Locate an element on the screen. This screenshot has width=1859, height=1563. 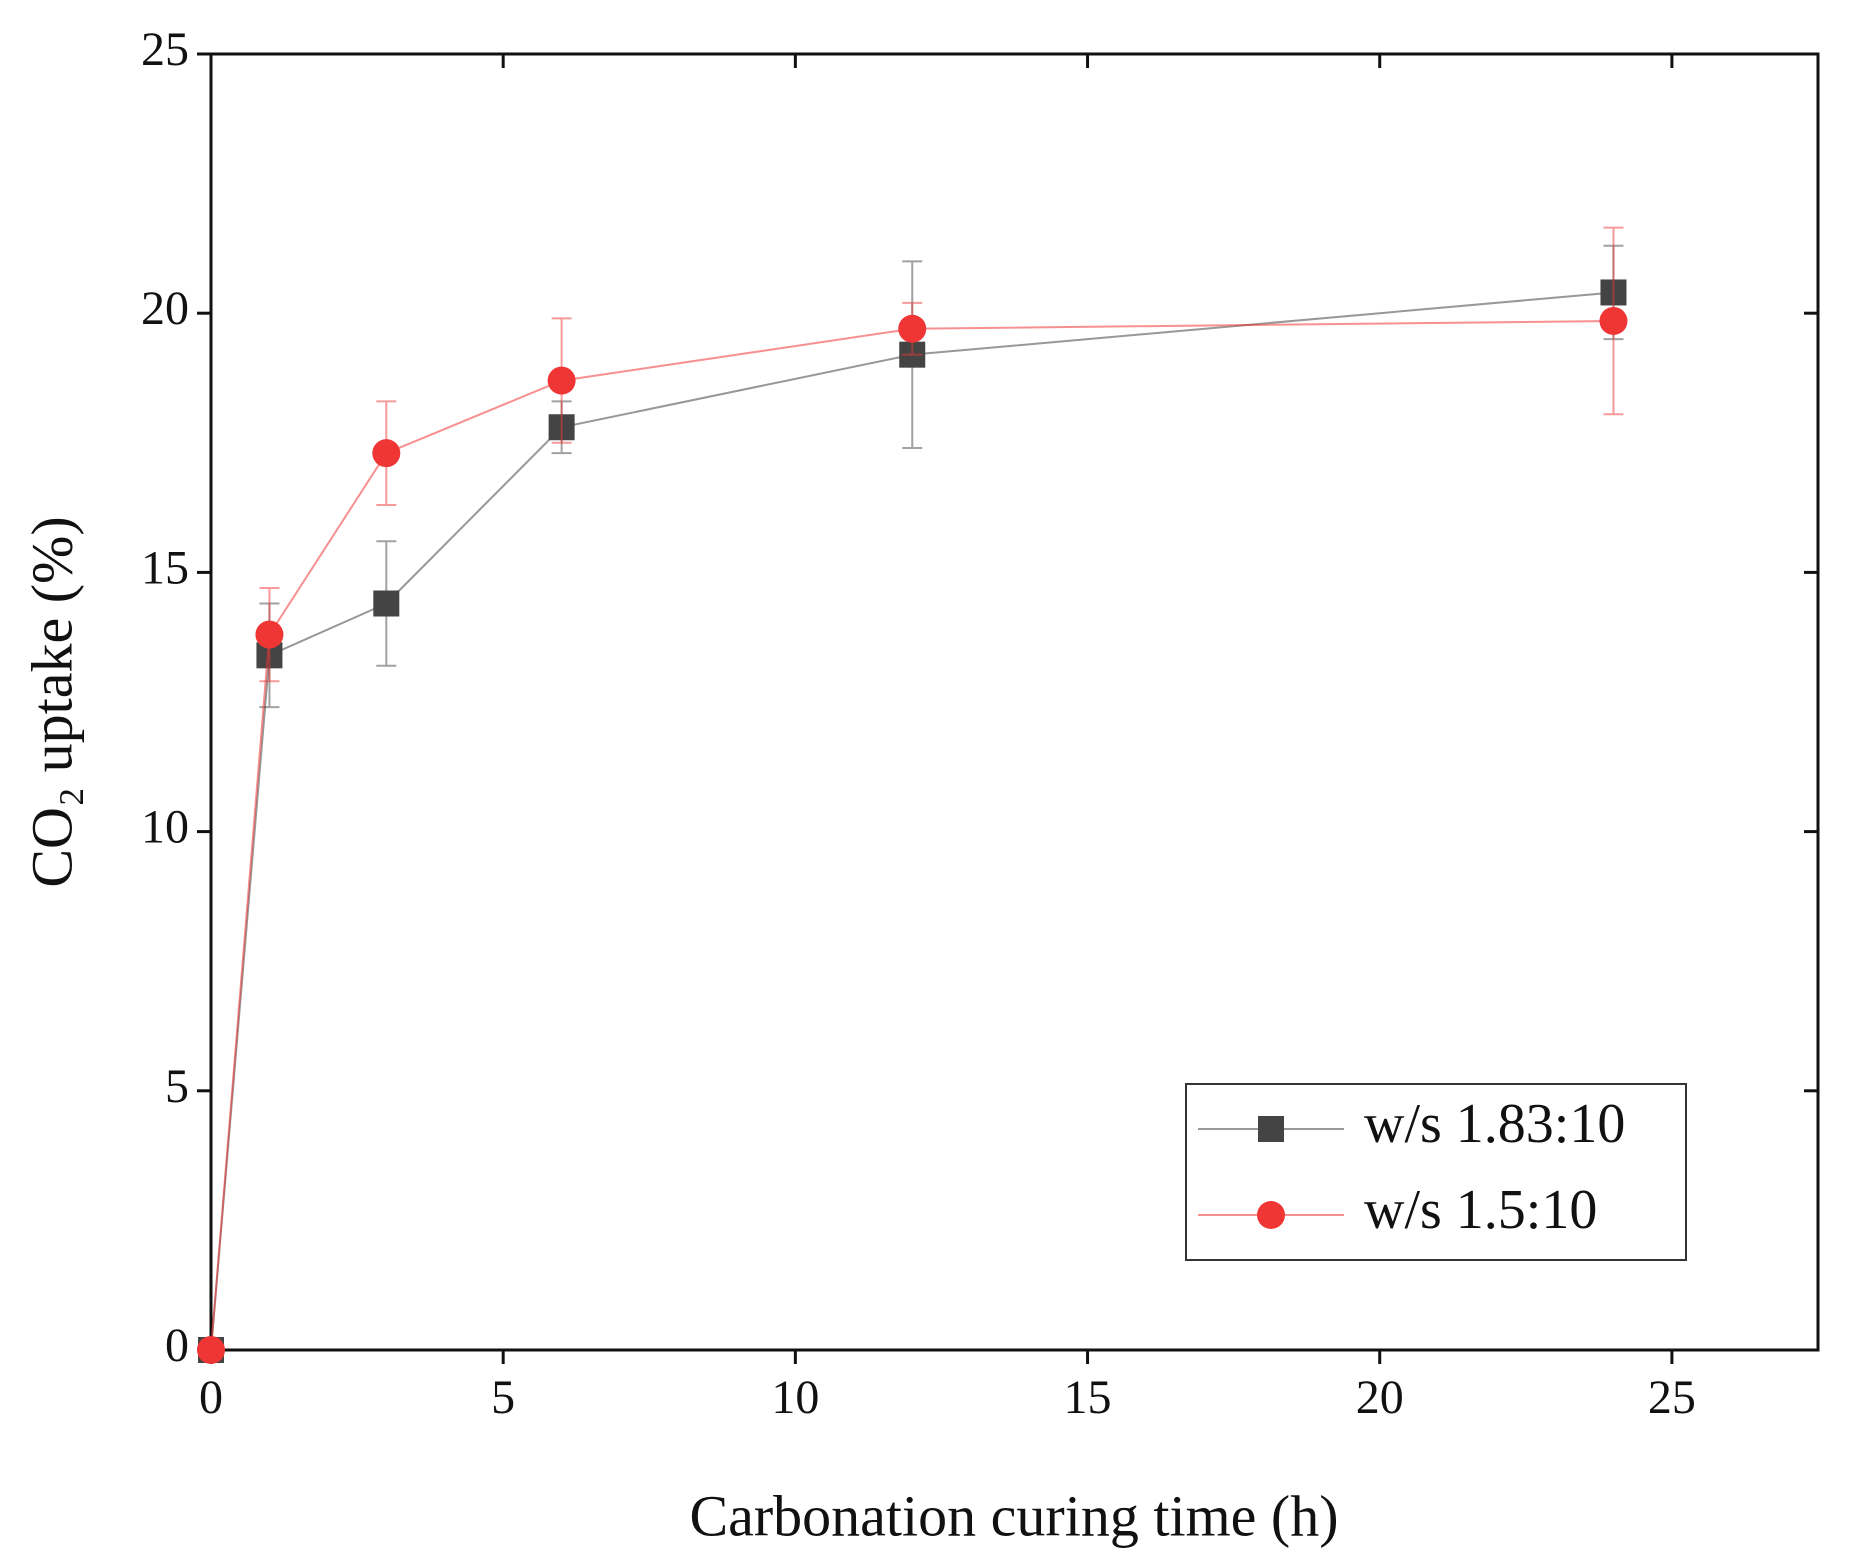
legend-box is located at coordinates (1436, 1172).